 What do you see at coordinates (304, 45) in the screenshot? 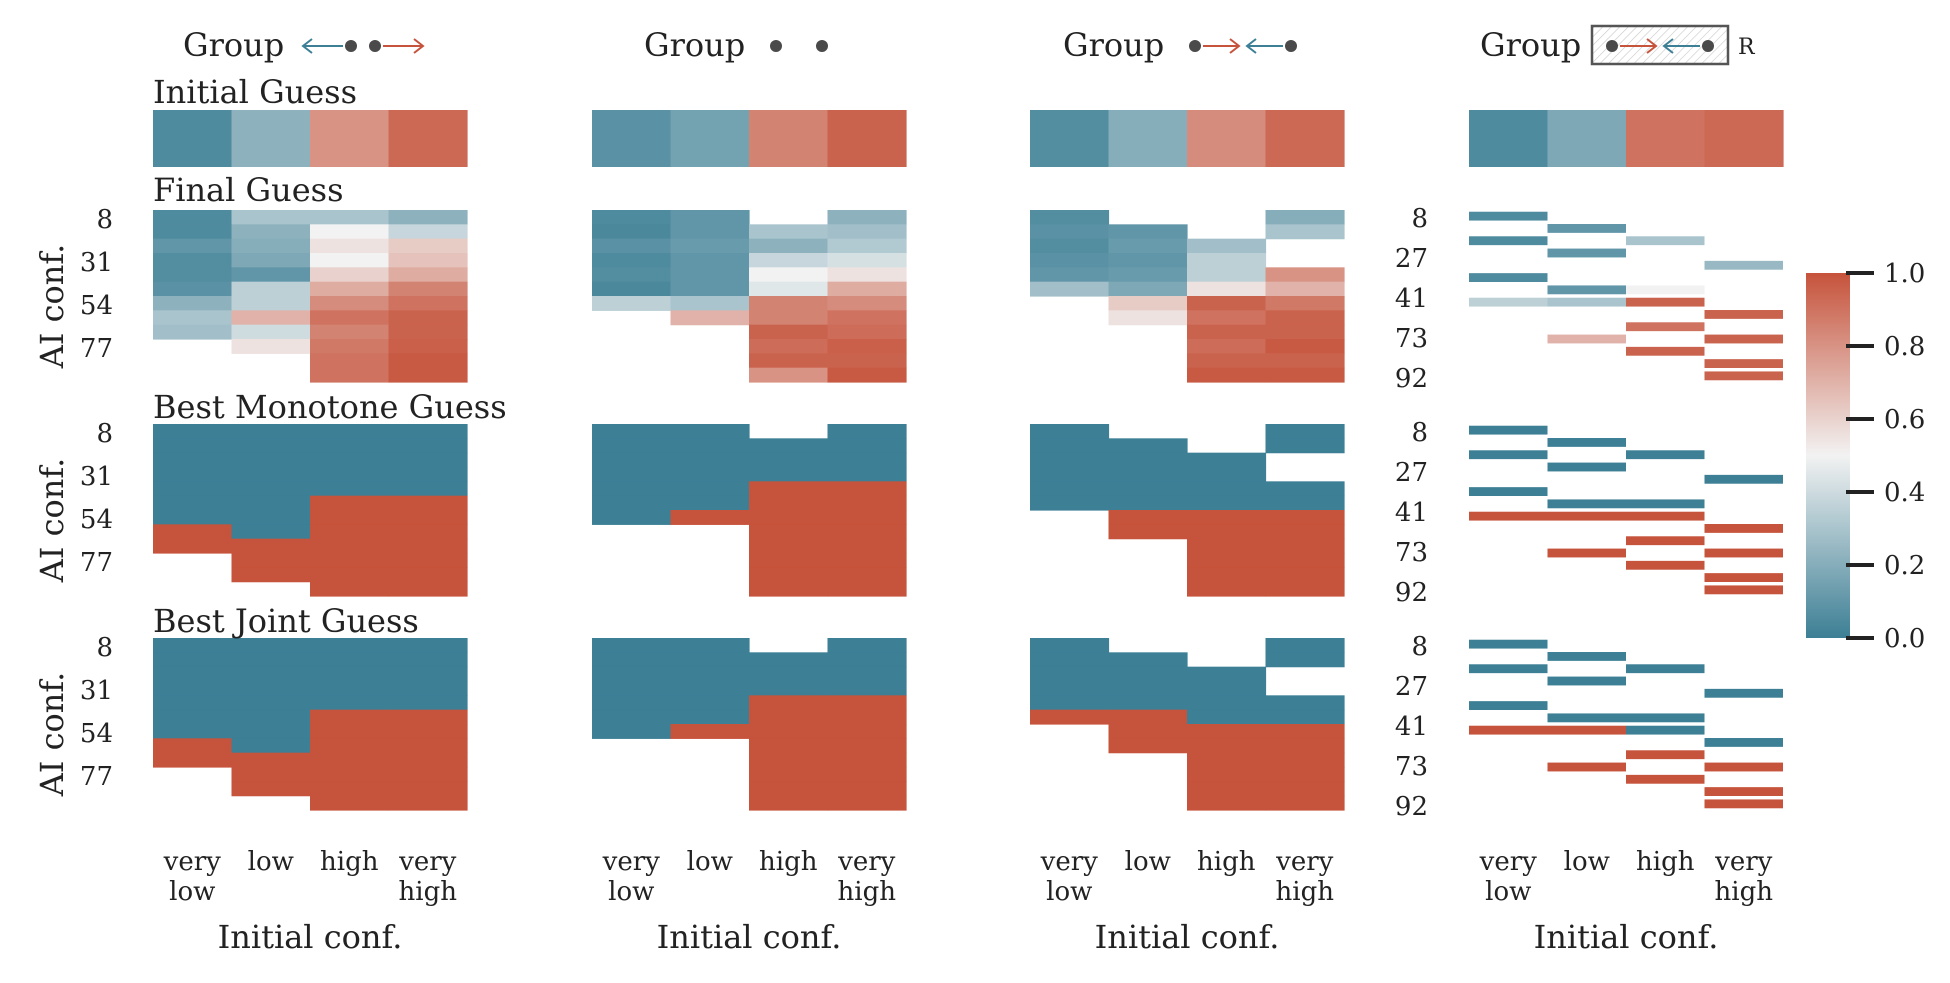
I see `group-1-title: Group` at bounding box center [304, 45].